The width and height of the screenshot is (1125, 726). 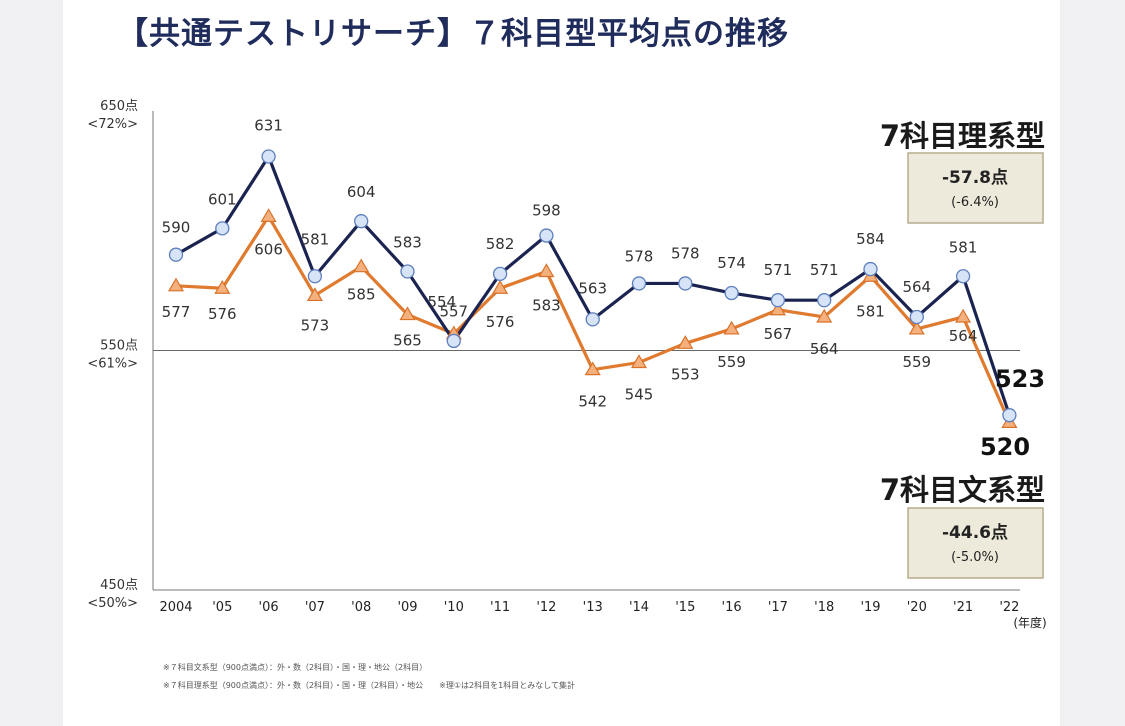 I want to click on data-label-bunkei: 606, so click(x=268, y=249).